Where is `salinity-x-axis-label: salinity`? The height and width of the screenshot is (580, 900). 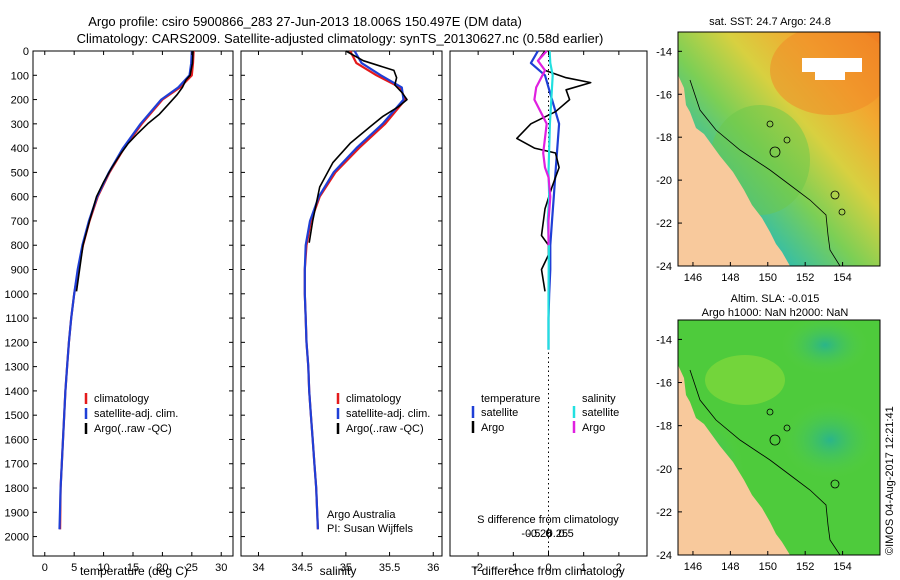 salinity-x-axis-label: salinity is located at coordinates (338, 571).